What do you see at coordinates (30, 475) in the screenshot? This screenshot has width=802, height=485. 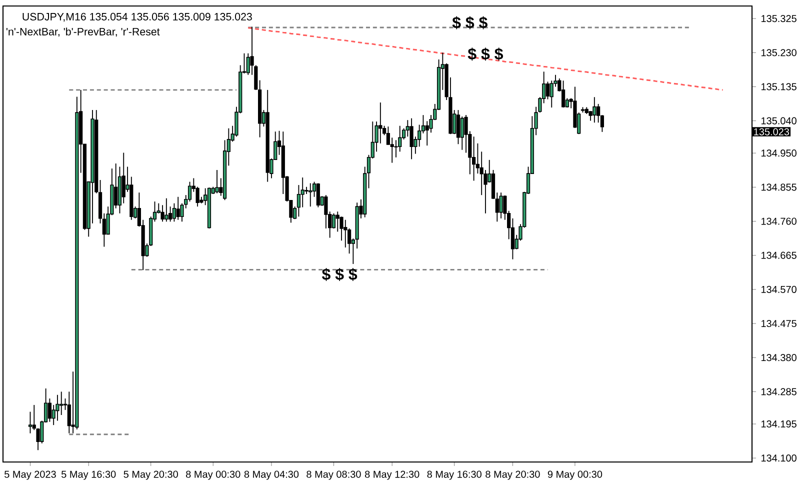 I see `x-tick-label: 5 May 2023` at bounding box center [30, 475].